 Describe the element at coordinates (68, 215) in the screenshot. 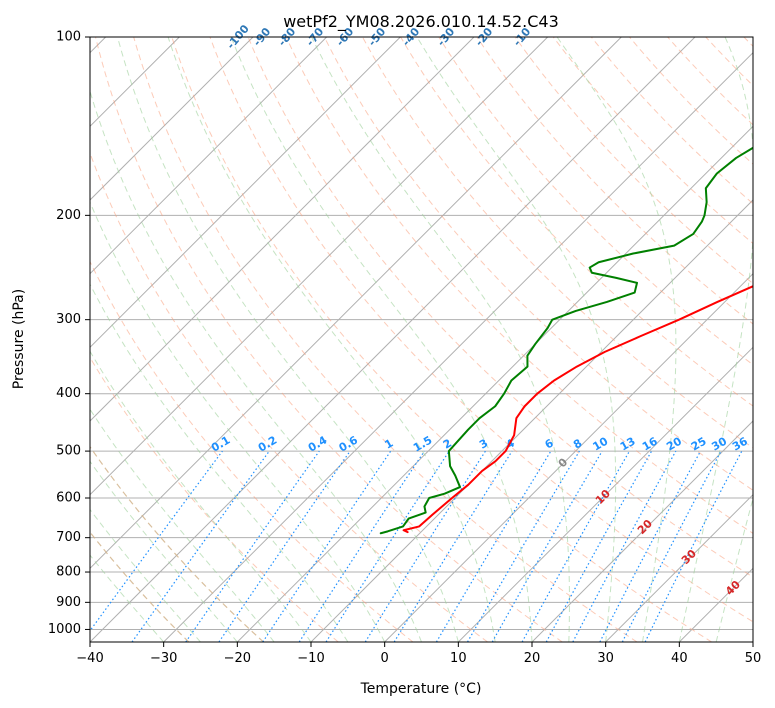

I see `y-tick-label: 200` at that location.